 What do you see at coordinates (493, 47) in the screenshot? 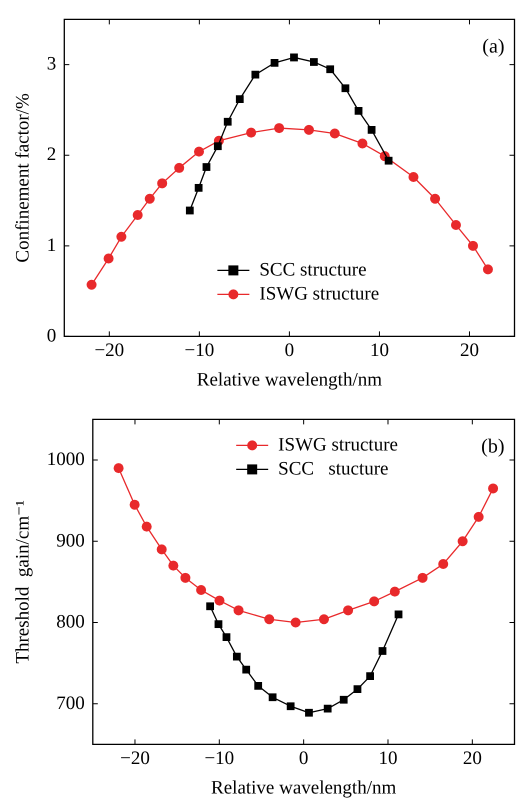
I see `annotation: (a)` at bounding box center [493, 47].